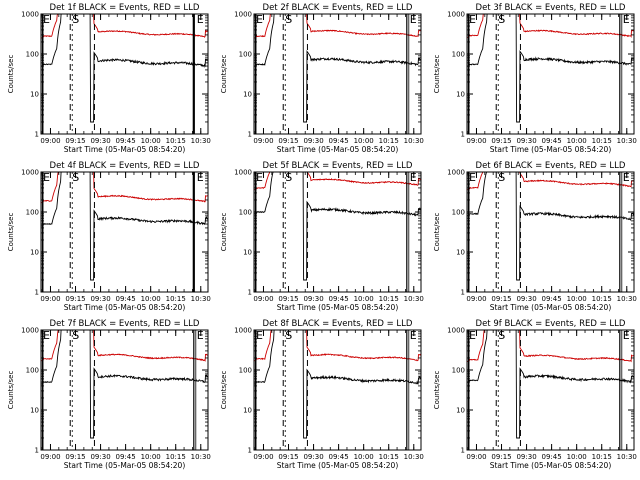 The width and height of the screenshot is (640, 480). What do you see at coordinates (125, 324) in the screenshot?
I see `panel-title: Det 7f BLACK = Events, RED = LLD` at bounding box center [125, 324].